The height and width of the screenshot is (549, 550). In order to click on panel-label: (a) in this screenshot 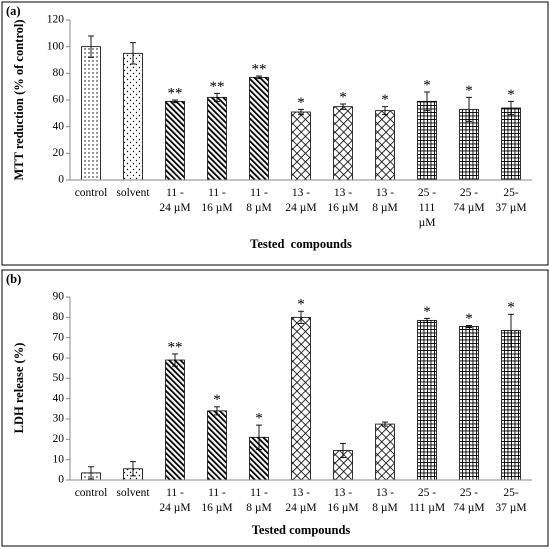, I will do `click(13, 11)`.